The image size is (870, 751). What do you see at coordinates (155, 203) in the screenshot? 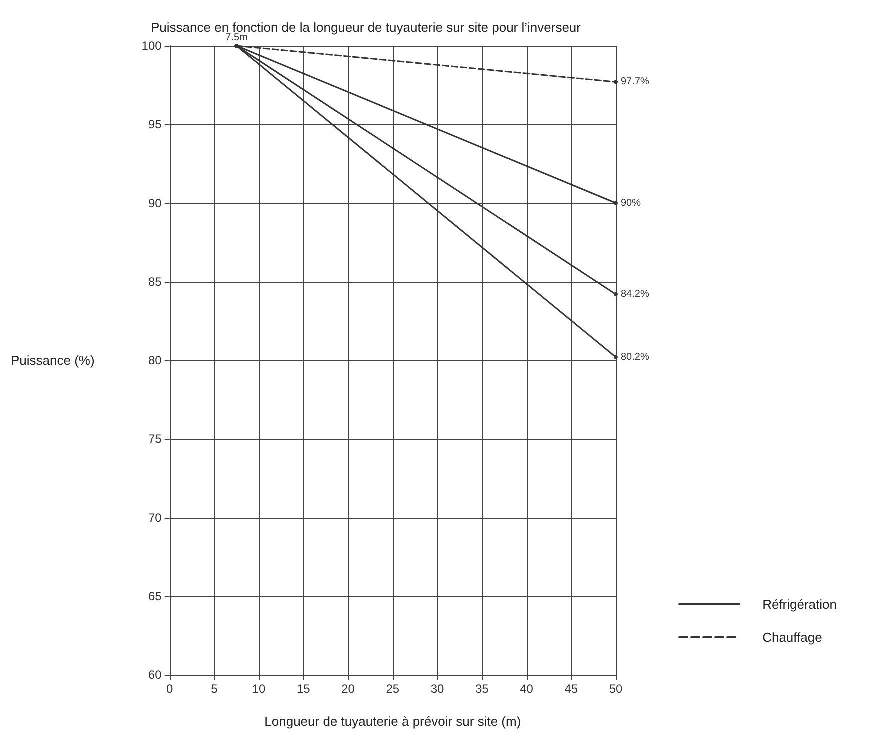
I see `y-tick-label: 90` at bounding box center [155, 203].